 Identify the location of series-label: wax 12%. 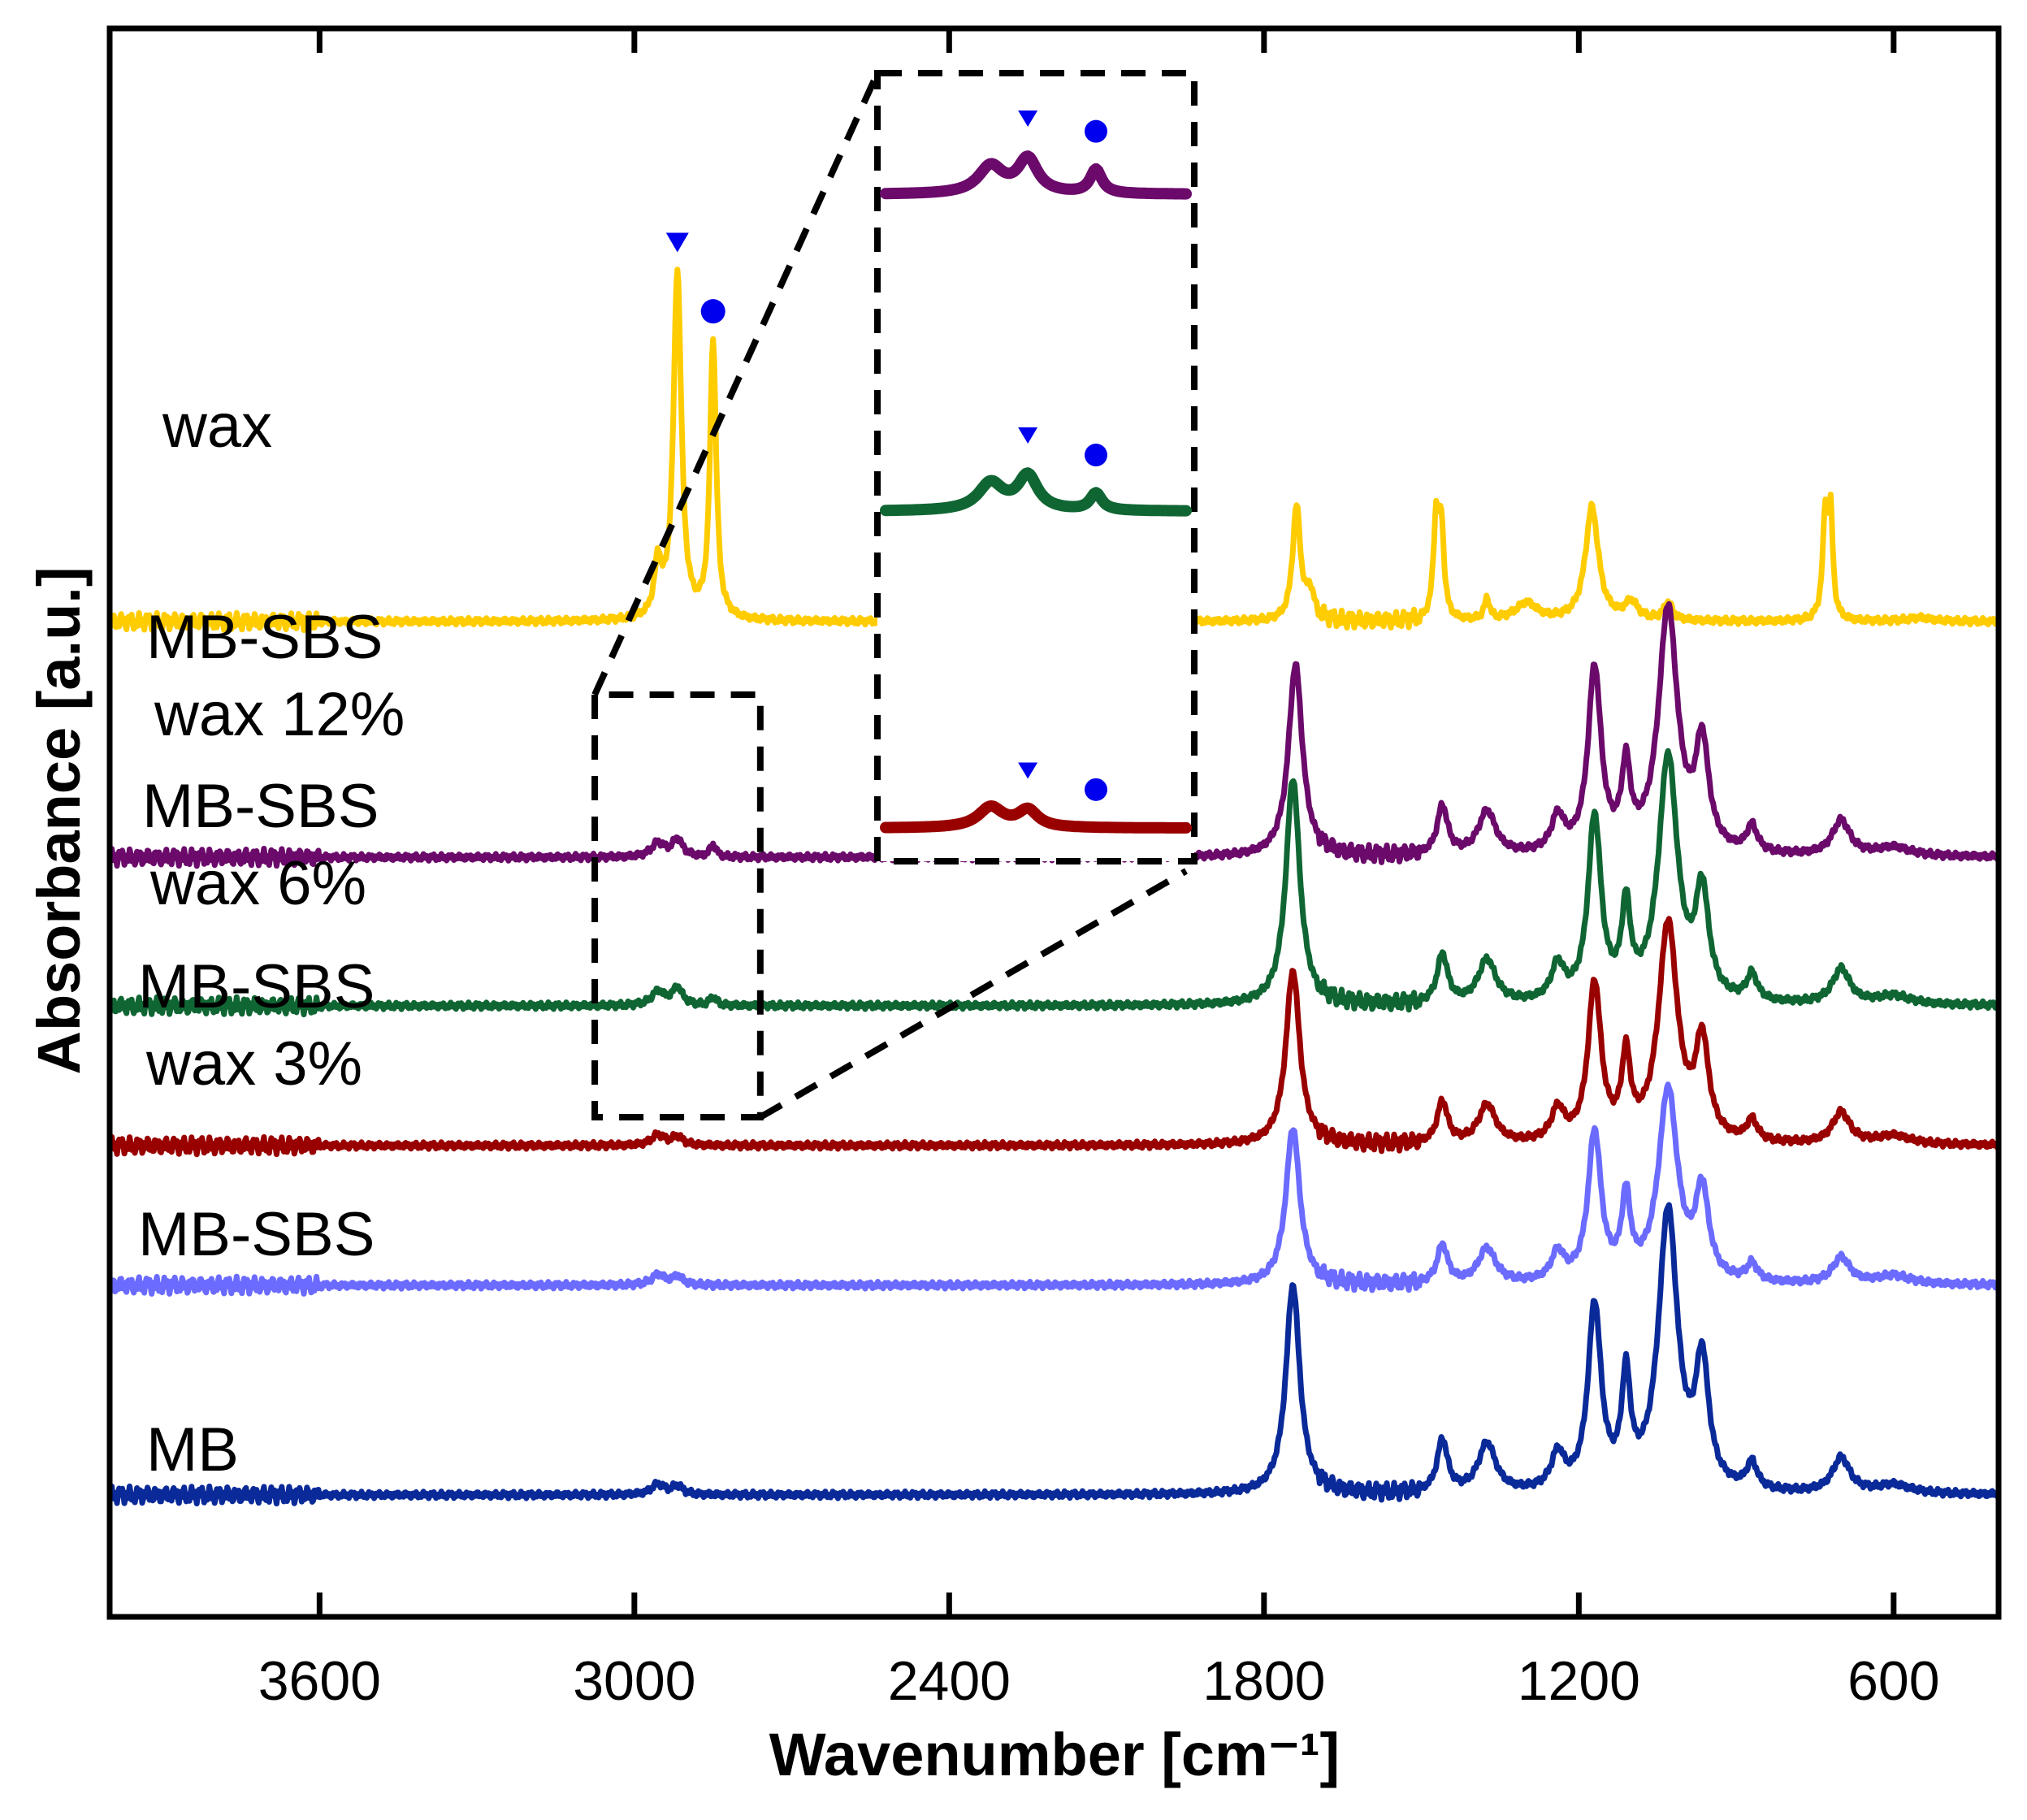
(279, 715).